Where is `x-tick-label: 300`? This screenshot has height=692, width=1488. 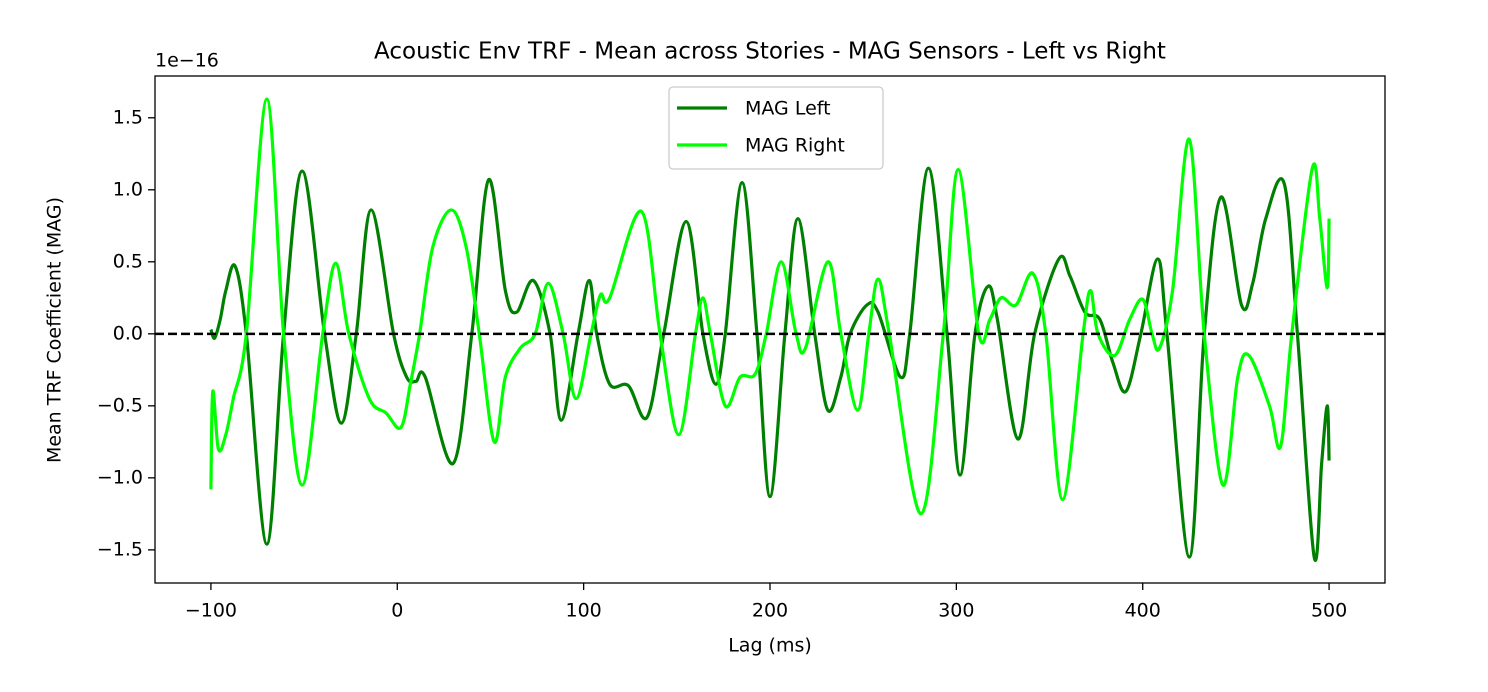
x-tick-label: 300 is located at coordinates (956, 611).